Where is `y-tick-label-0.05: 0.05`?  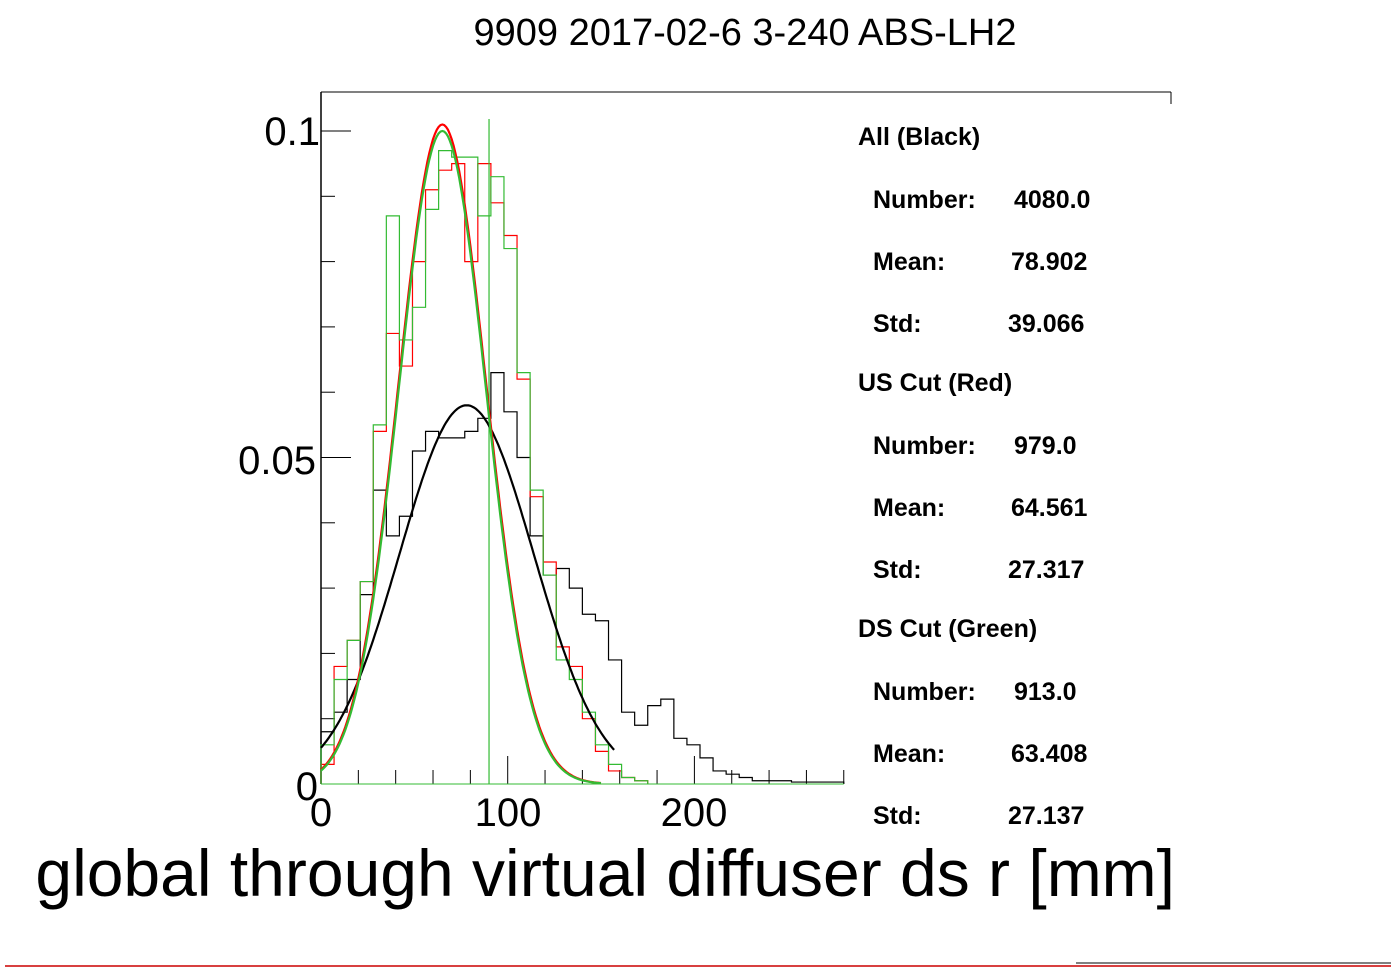 y-tick-label-0.05: 0.05 is located at coordinates (277, 461).